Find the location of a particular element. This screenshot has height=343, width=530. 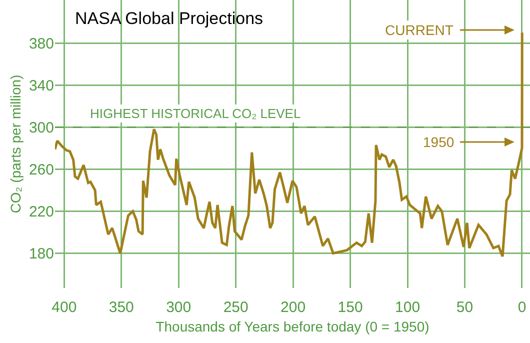

x-tick-label: 400 is located at coordinates (64, 307).